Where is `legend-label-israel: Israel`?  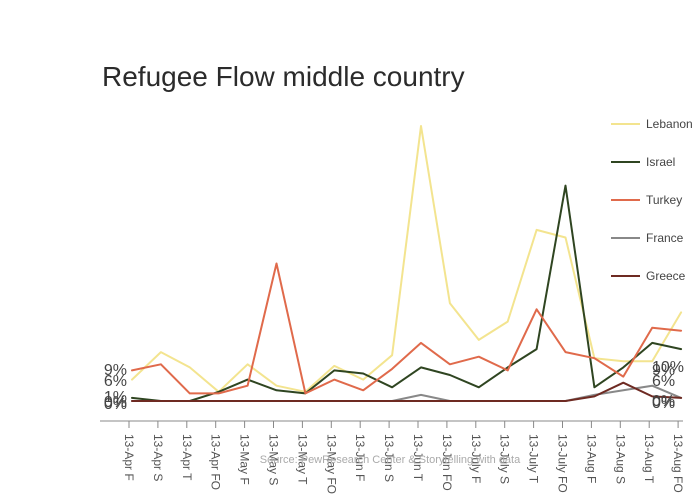
legend-label-israel: Israel is located at coordinates (660, 162).